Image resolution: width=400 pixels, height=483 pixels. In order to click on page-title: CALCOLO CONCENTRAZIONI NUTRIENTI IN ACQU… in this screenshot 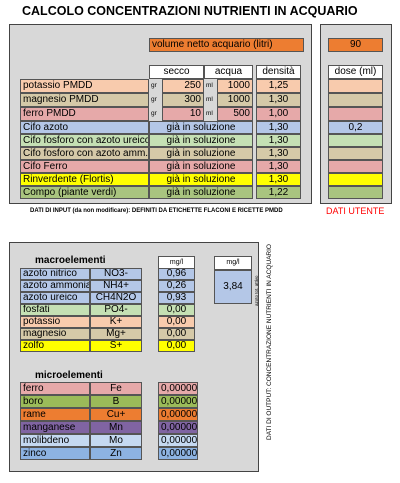, I will do `click(190, 11)`.